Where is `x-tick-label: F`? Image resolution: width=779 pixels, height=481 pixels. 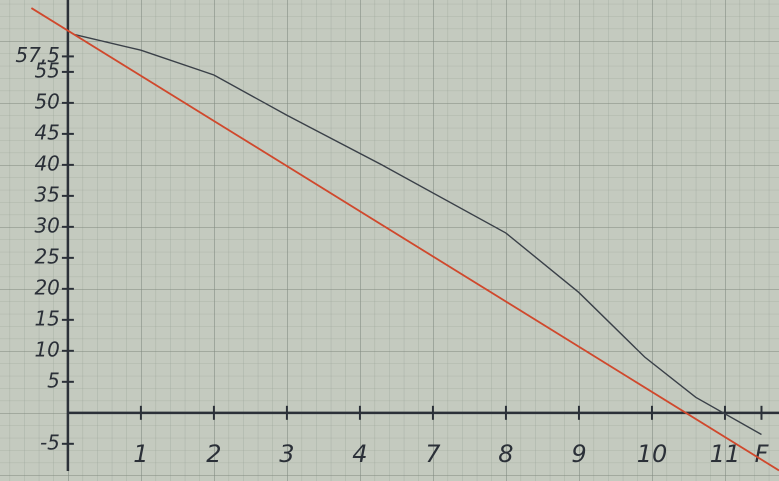
x-tick-label: F is located at coordinates (762, 454).